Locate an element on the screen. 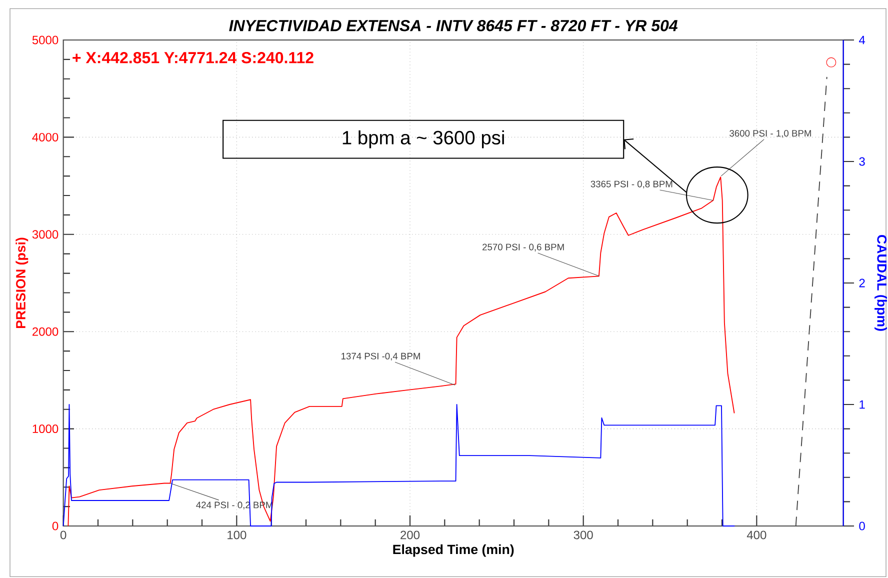 The height and width of the screenshot is (578, 888). x-tick-label: 300 is located at coordinates (583, 535).